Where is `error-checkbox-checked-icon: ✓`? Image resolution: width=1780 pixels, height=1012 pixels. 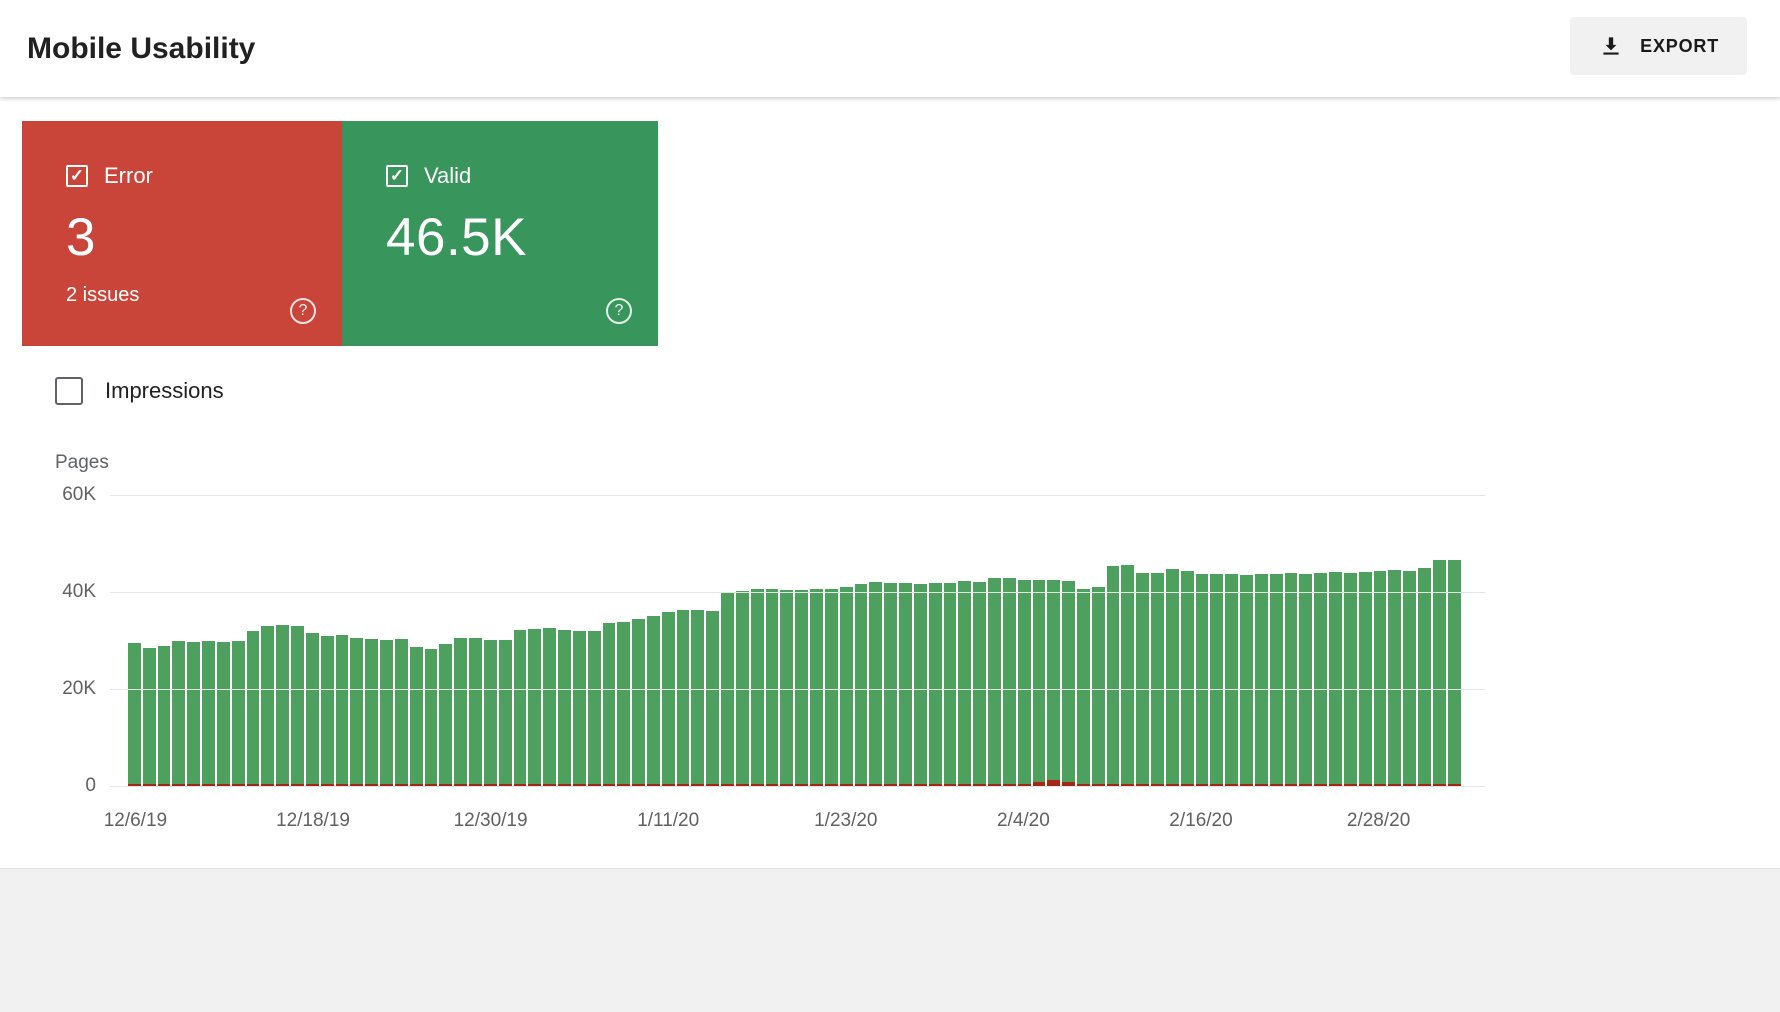
error-checkbox-checked-icon: ✓ is located at coordinates (77, 176).